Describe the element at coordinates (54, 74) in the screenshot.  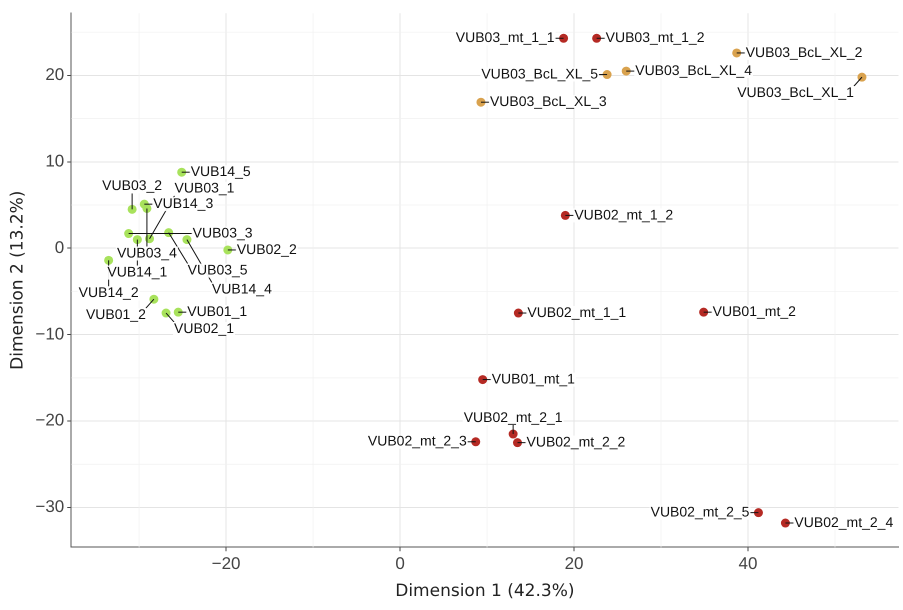
I see `y-tick-label: 20` at that location.